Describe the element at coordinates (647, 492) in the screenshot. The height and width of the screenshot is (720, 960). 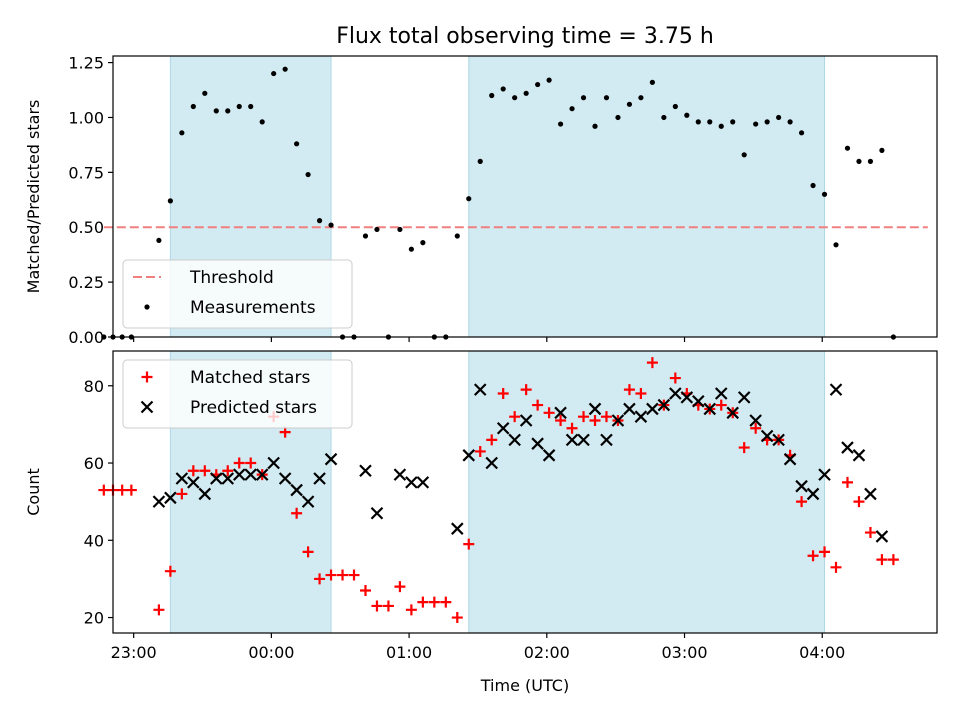
I see `observing-window` at that location.